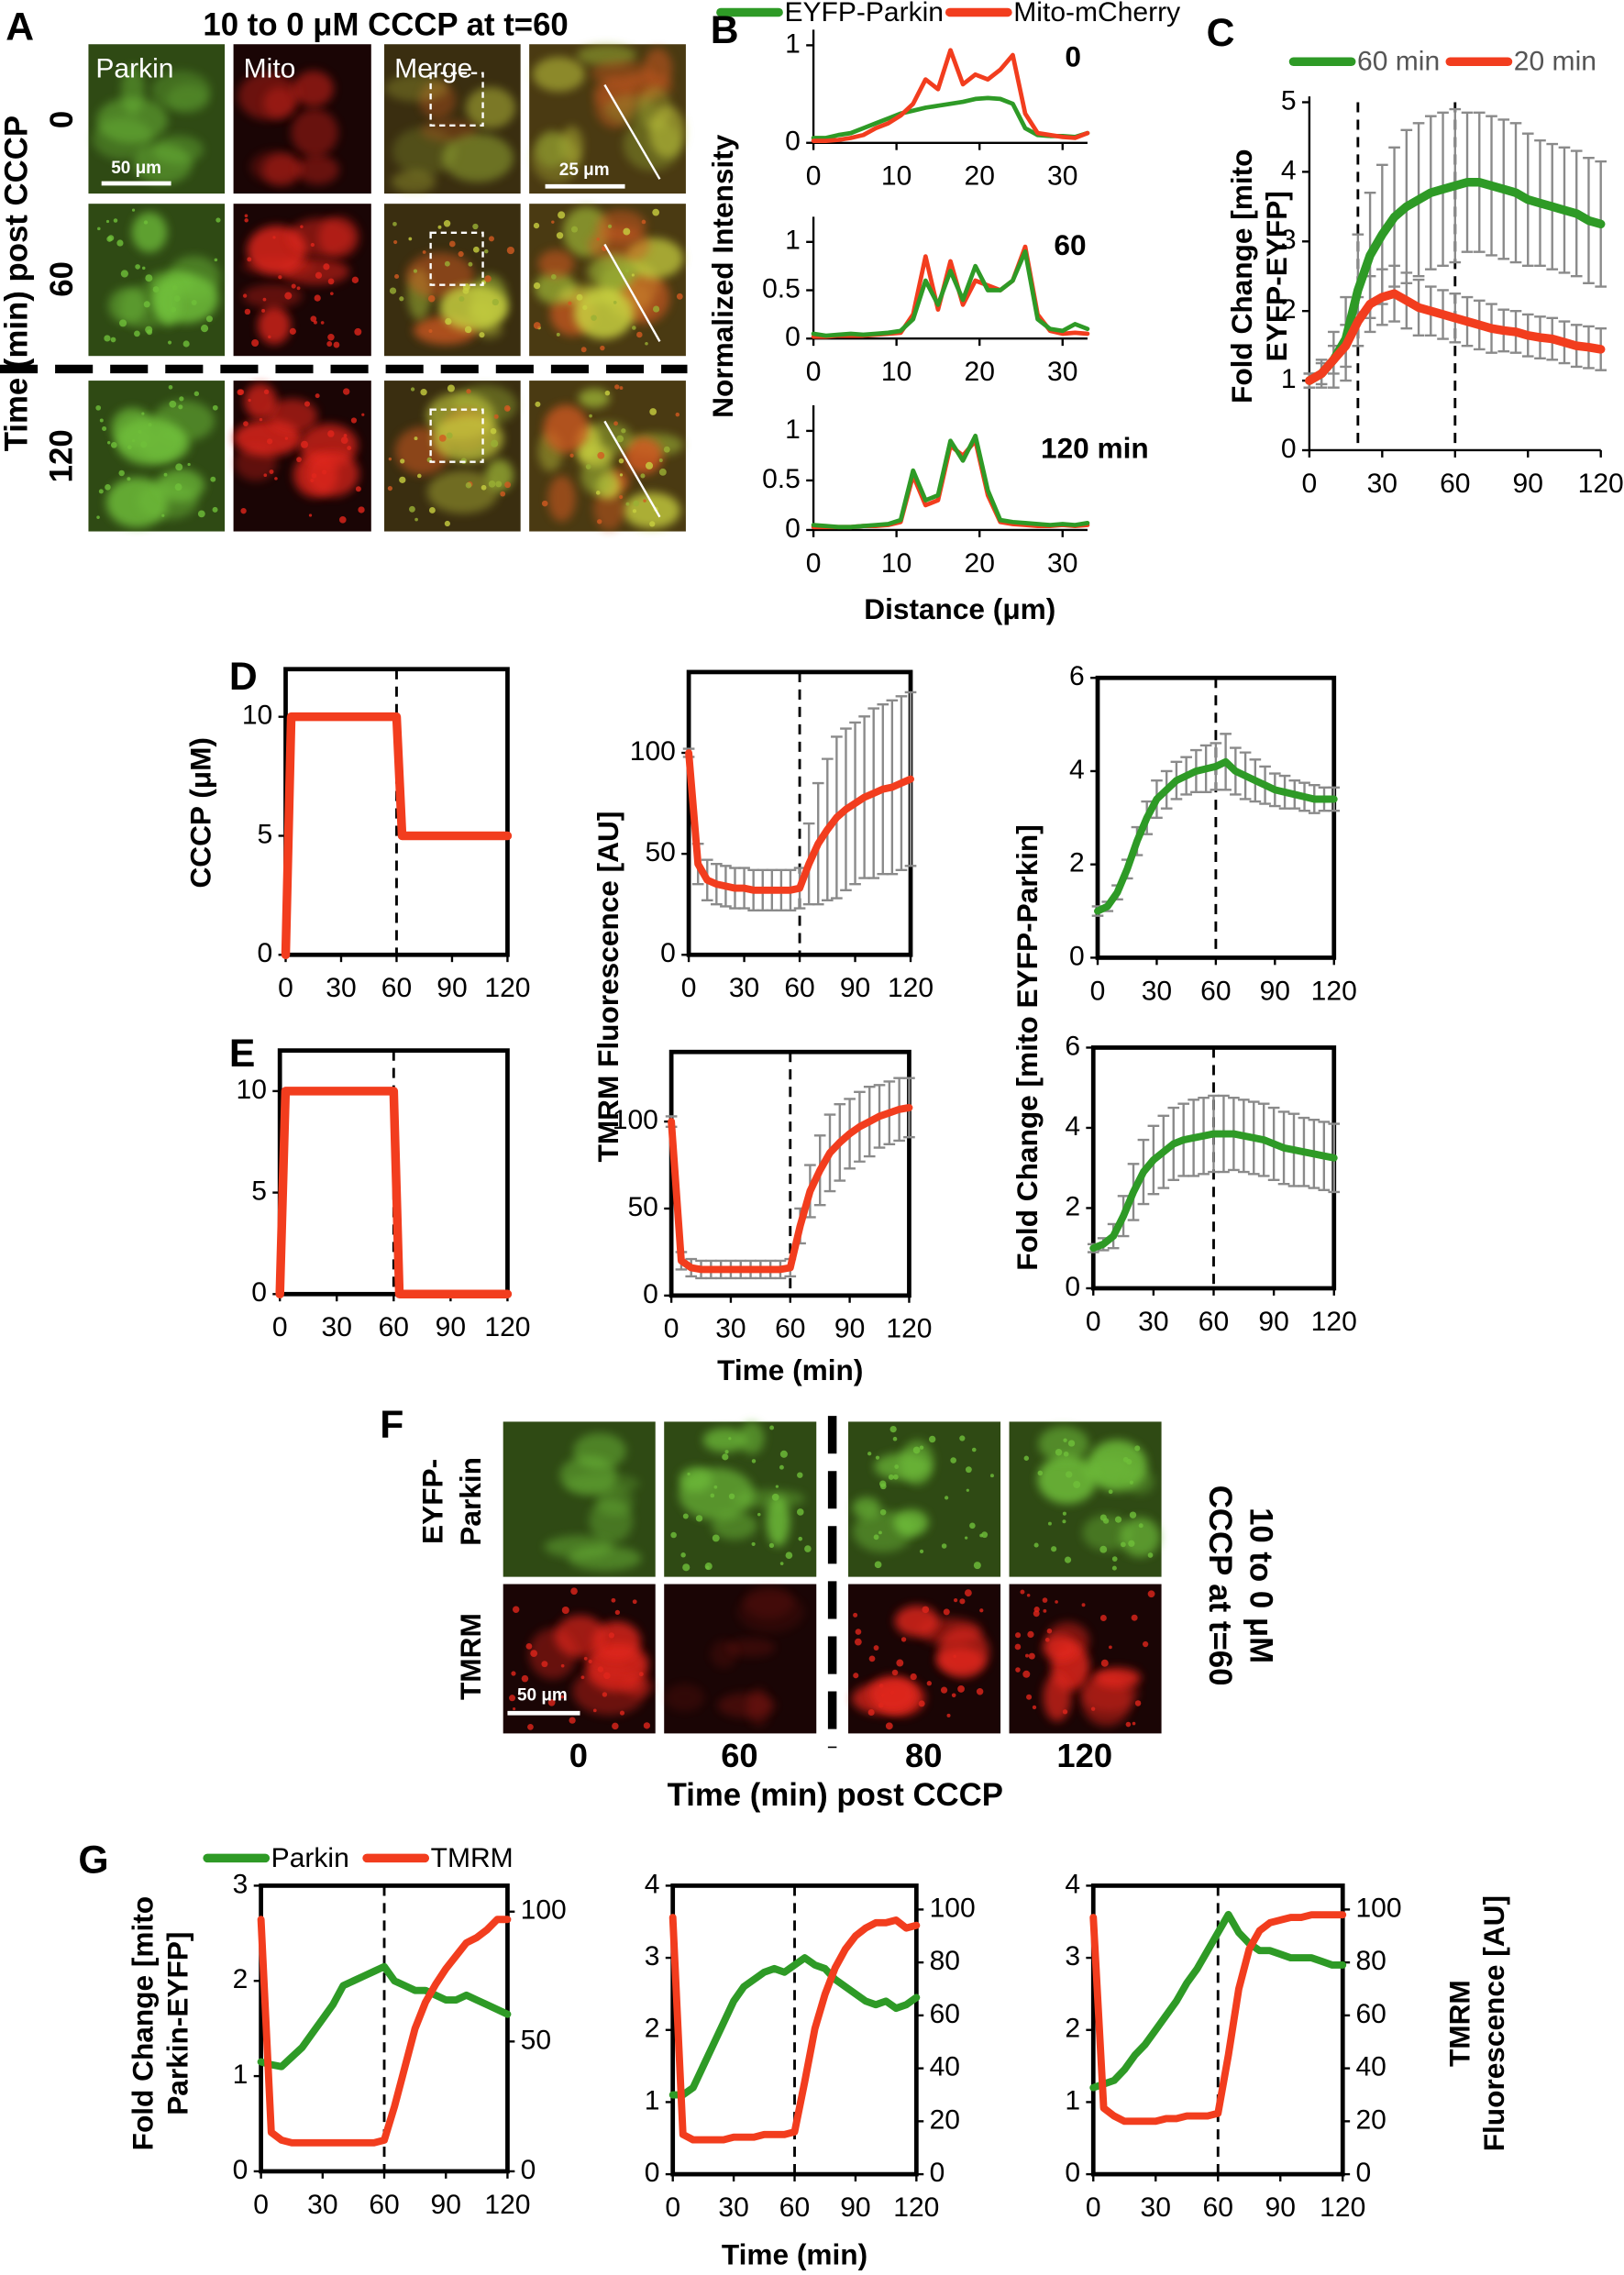  I want to click on zoom-box, so click(456, 435).